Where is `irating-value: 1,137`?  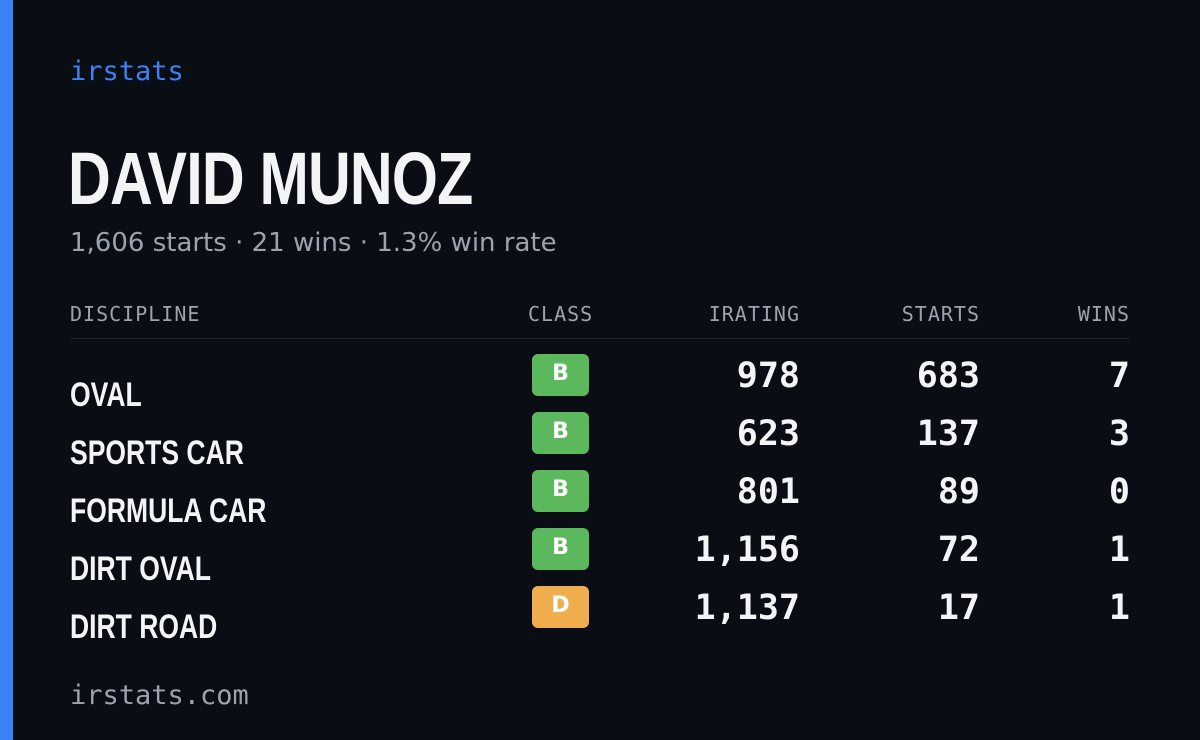 irating-value: 1,137 is located at coordinates (747, 608).